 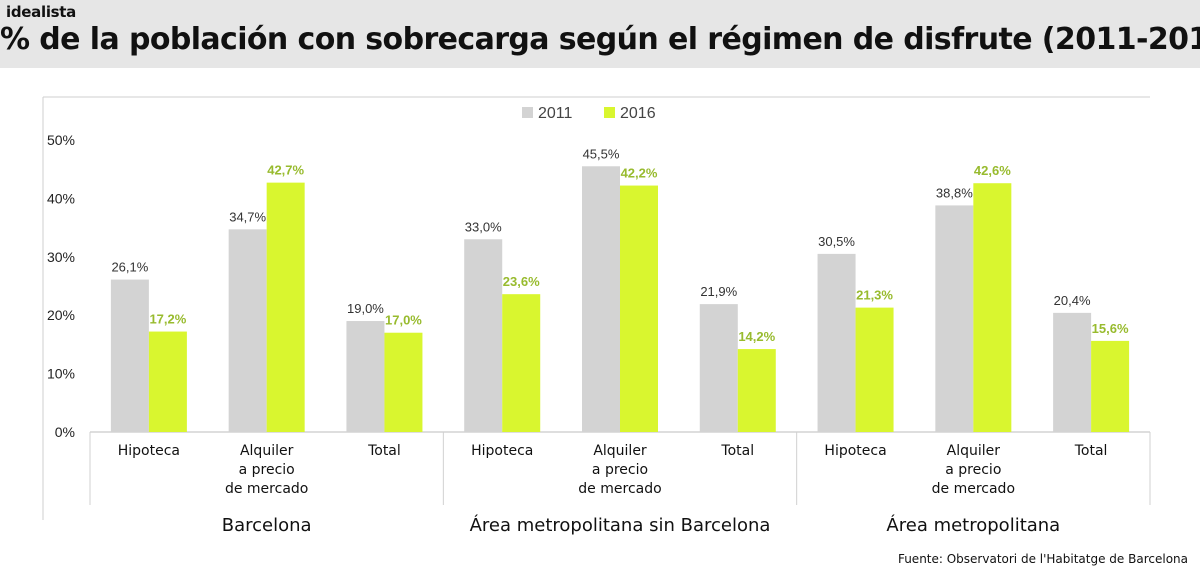 I want to click on y-tick-label: 10%, so click(x=61, y=374).